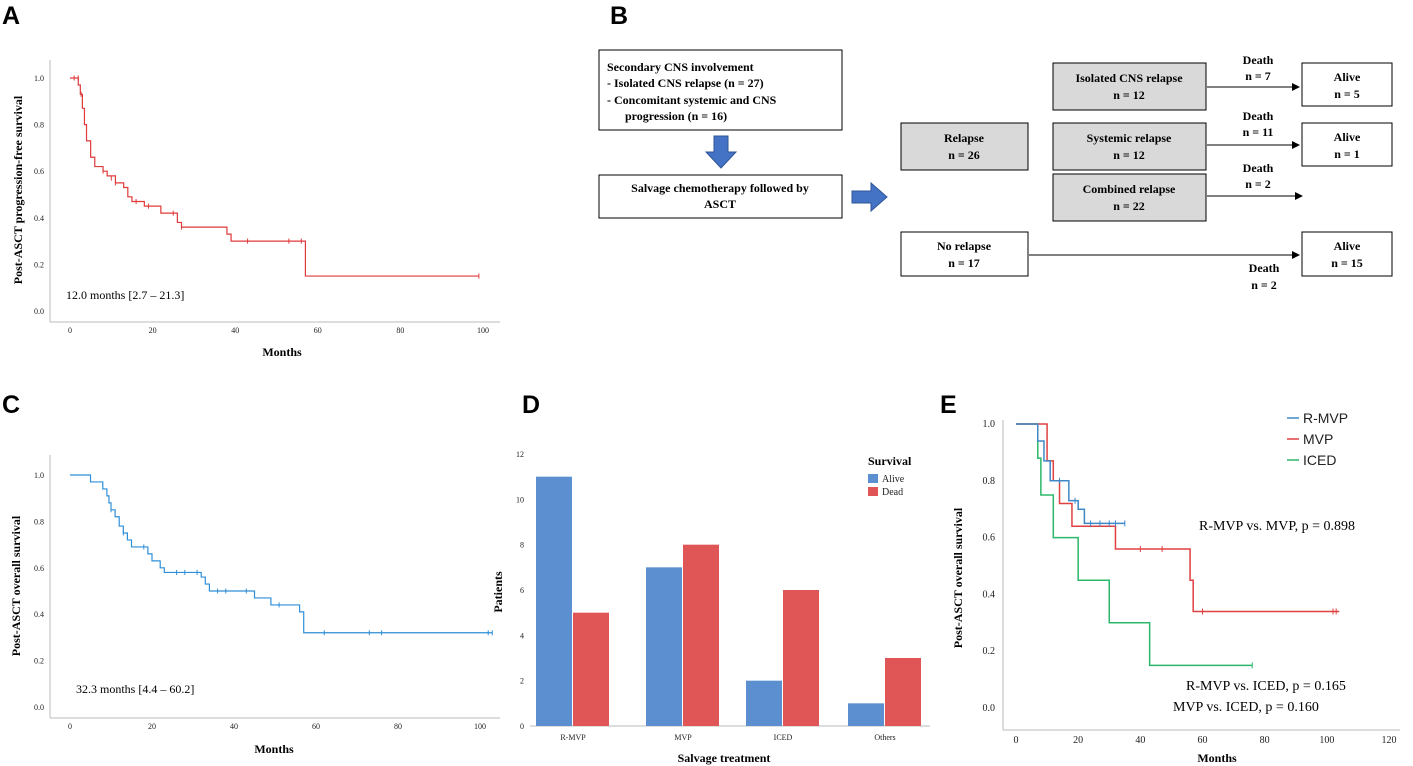 The height and width of the screenshot is (766, 1413). Describe the element at coordinates (522, 590) in the screenshot. I see `y-tick-label: 6` at that location.